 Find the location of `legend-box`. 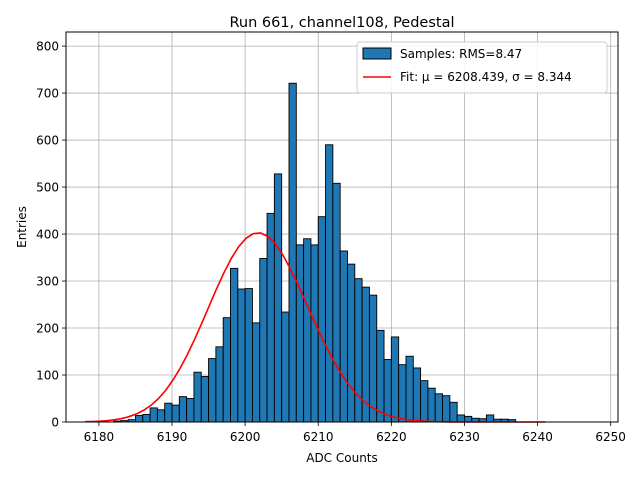

legend-box is located at coordinates (482, 67).